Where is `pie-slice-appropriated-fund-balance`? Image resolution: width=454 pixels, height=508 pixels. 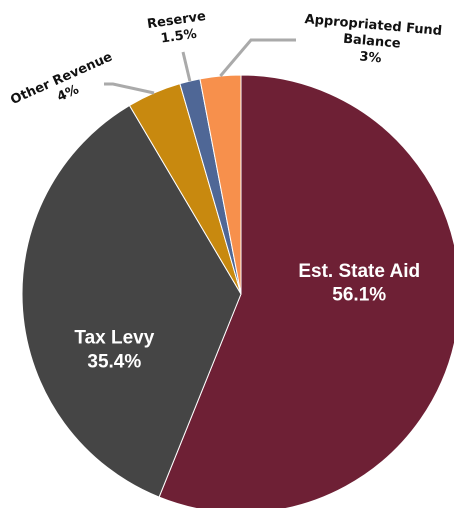 pie-slice-appropriated-fund-balance is located at coordinates (220, 184).